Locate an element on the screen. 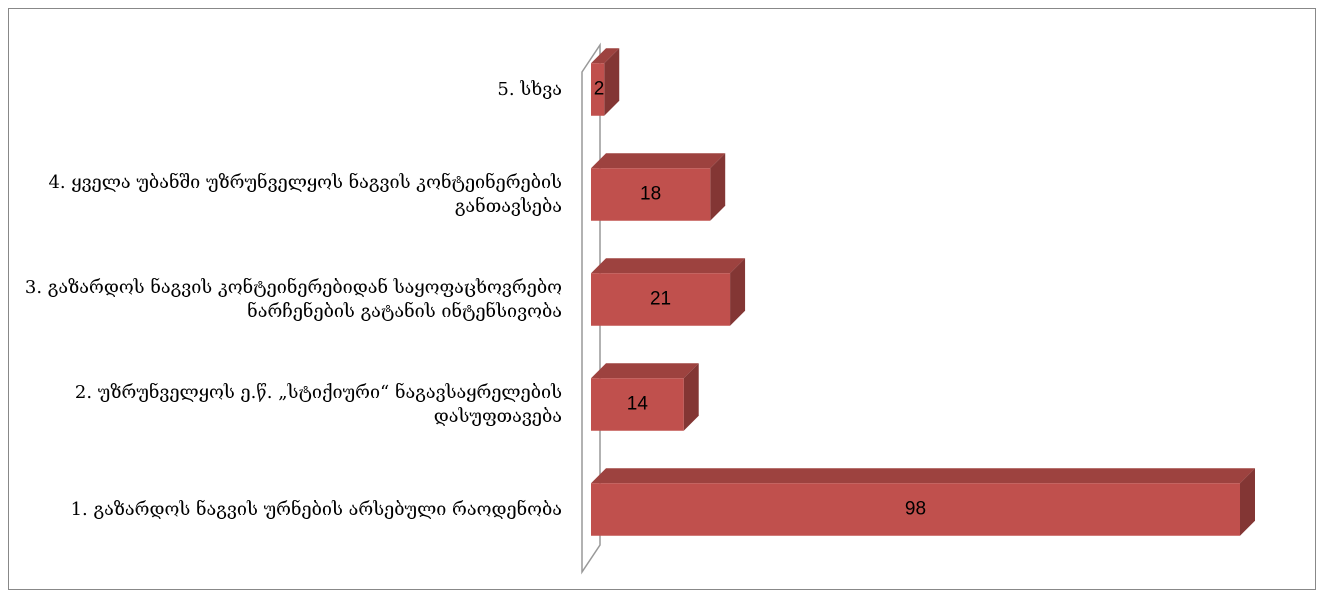 The width and height of the screenshot is (1323, 598). value-label: 21 is located at coordinates (660, 299).